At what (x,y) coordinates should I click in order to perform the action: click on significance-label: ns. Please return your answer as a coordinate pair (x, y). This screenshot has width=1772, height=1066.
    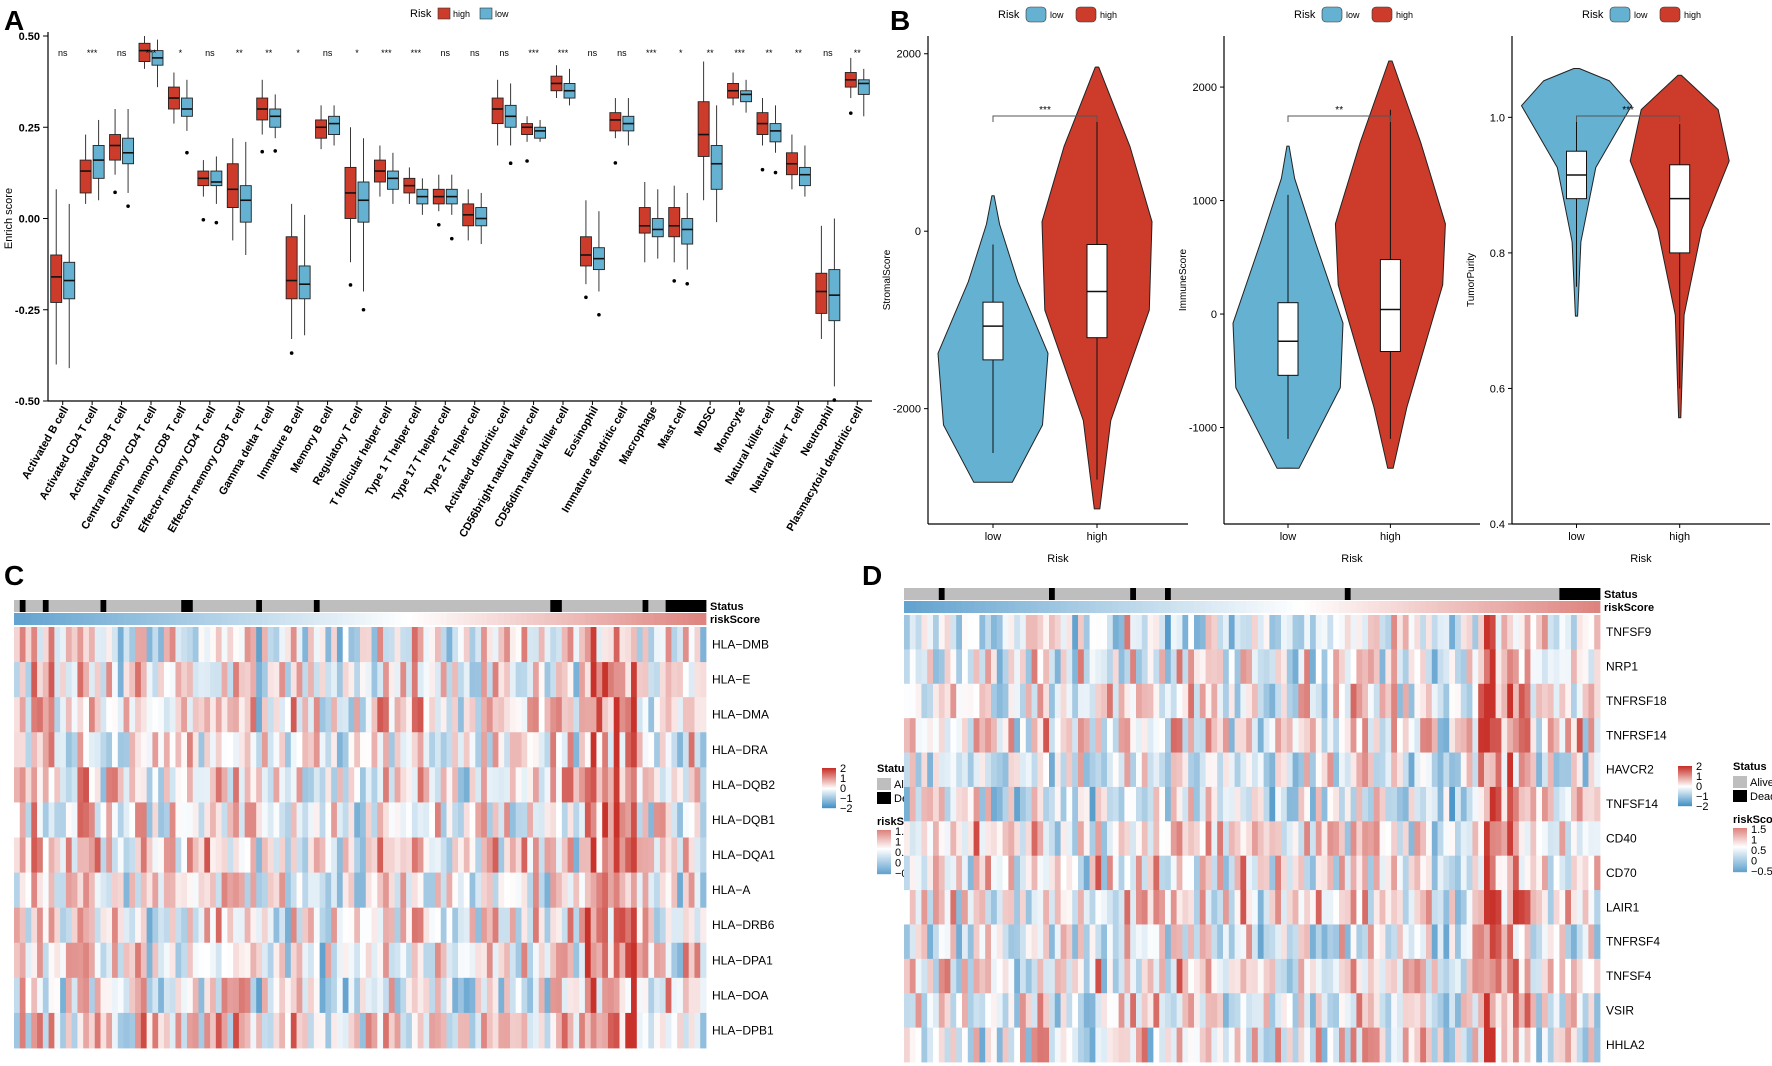
    Looking at the image, I should click on (828, 53).